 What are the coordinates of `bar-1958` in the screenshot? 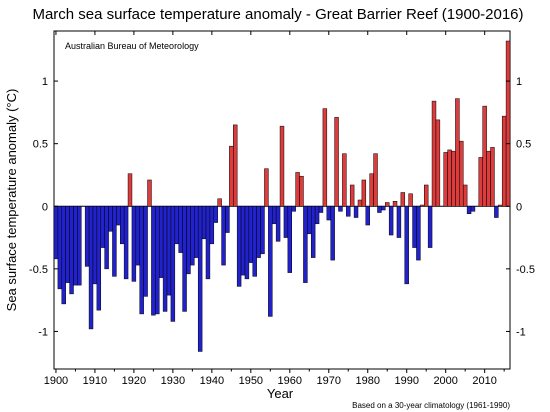 It's located at (282, 166).